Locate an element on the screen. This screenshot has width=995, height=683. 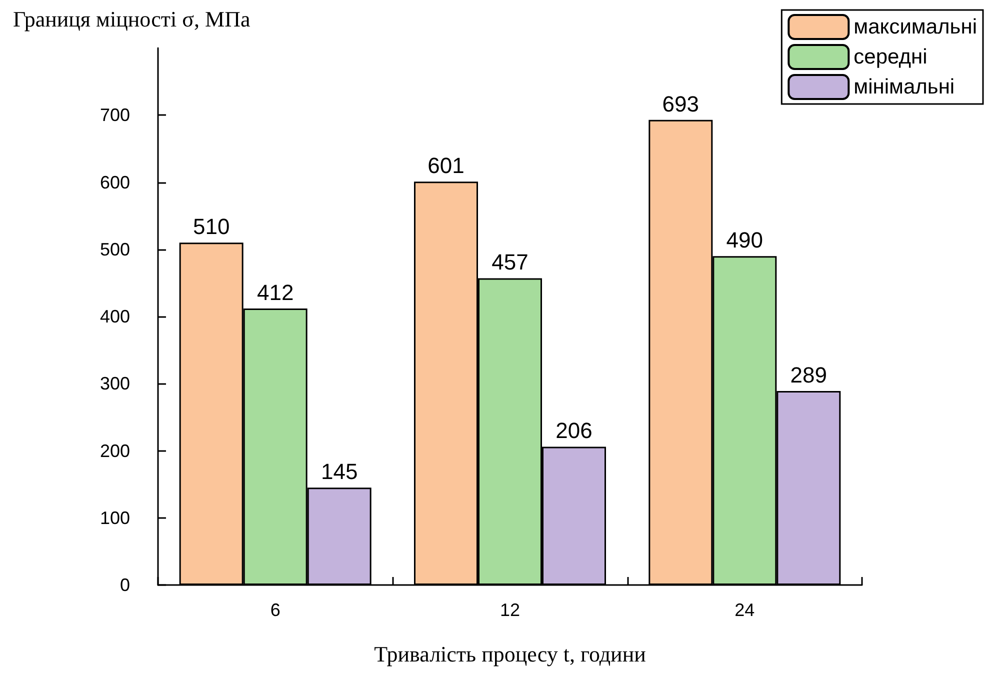
data-label: 490 is located at coordinates (745, 240).